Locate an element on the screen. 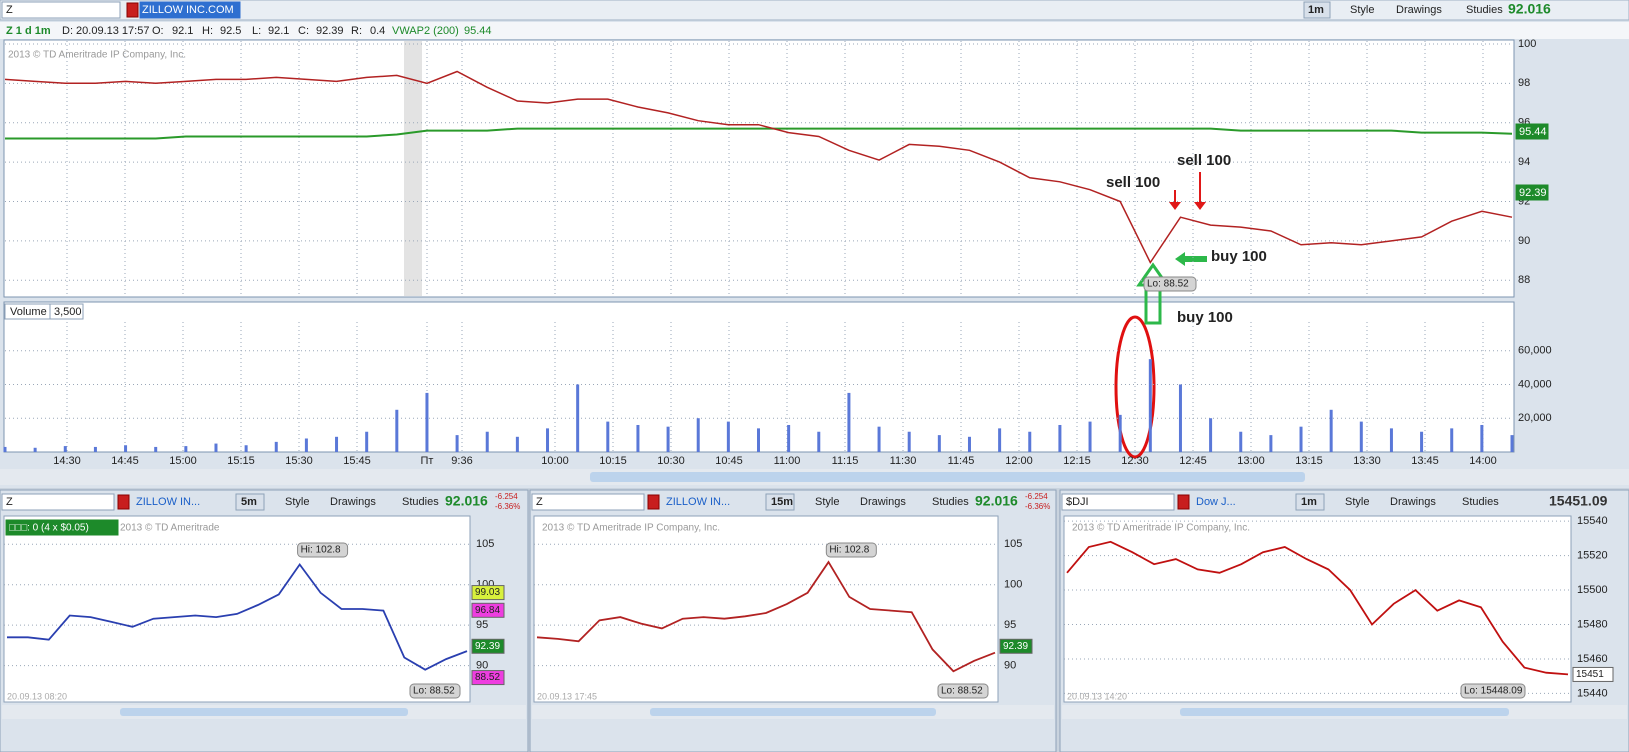  time-label: 14:00 is located at coordinates (1483, 461).